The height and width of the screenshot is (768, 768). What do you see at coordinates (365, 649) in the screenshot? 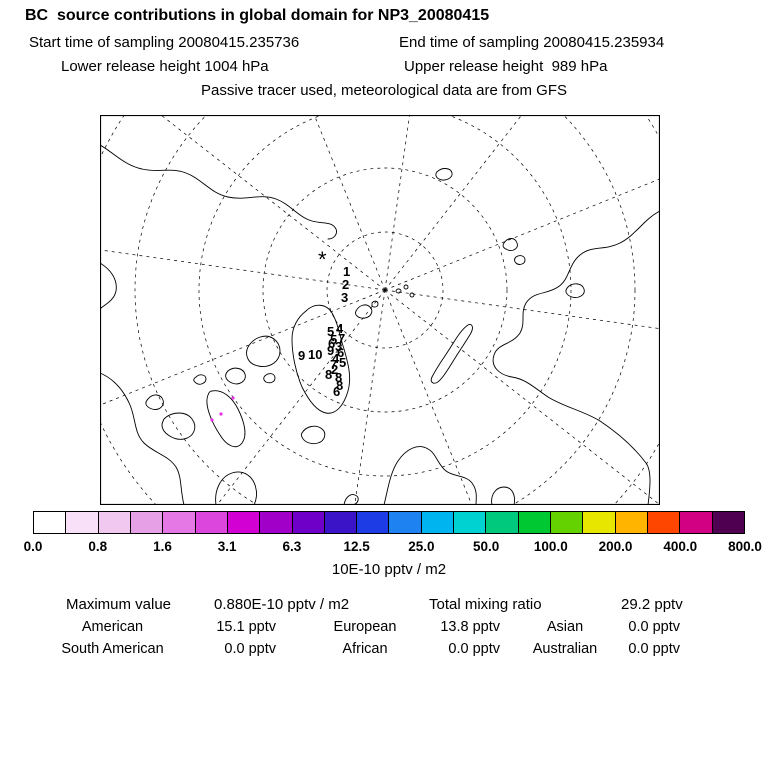
I see `contribution-label: African` at bounding box center [365, 649].